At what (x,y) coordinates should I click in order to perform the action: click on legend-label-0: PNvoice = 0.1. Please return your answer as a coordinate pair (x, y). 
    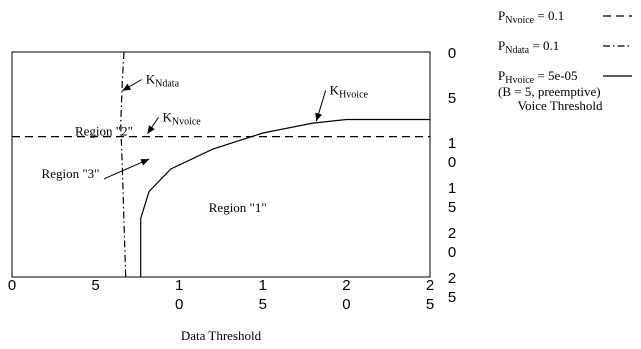
    Looking at the image, I should click on (531, 17).